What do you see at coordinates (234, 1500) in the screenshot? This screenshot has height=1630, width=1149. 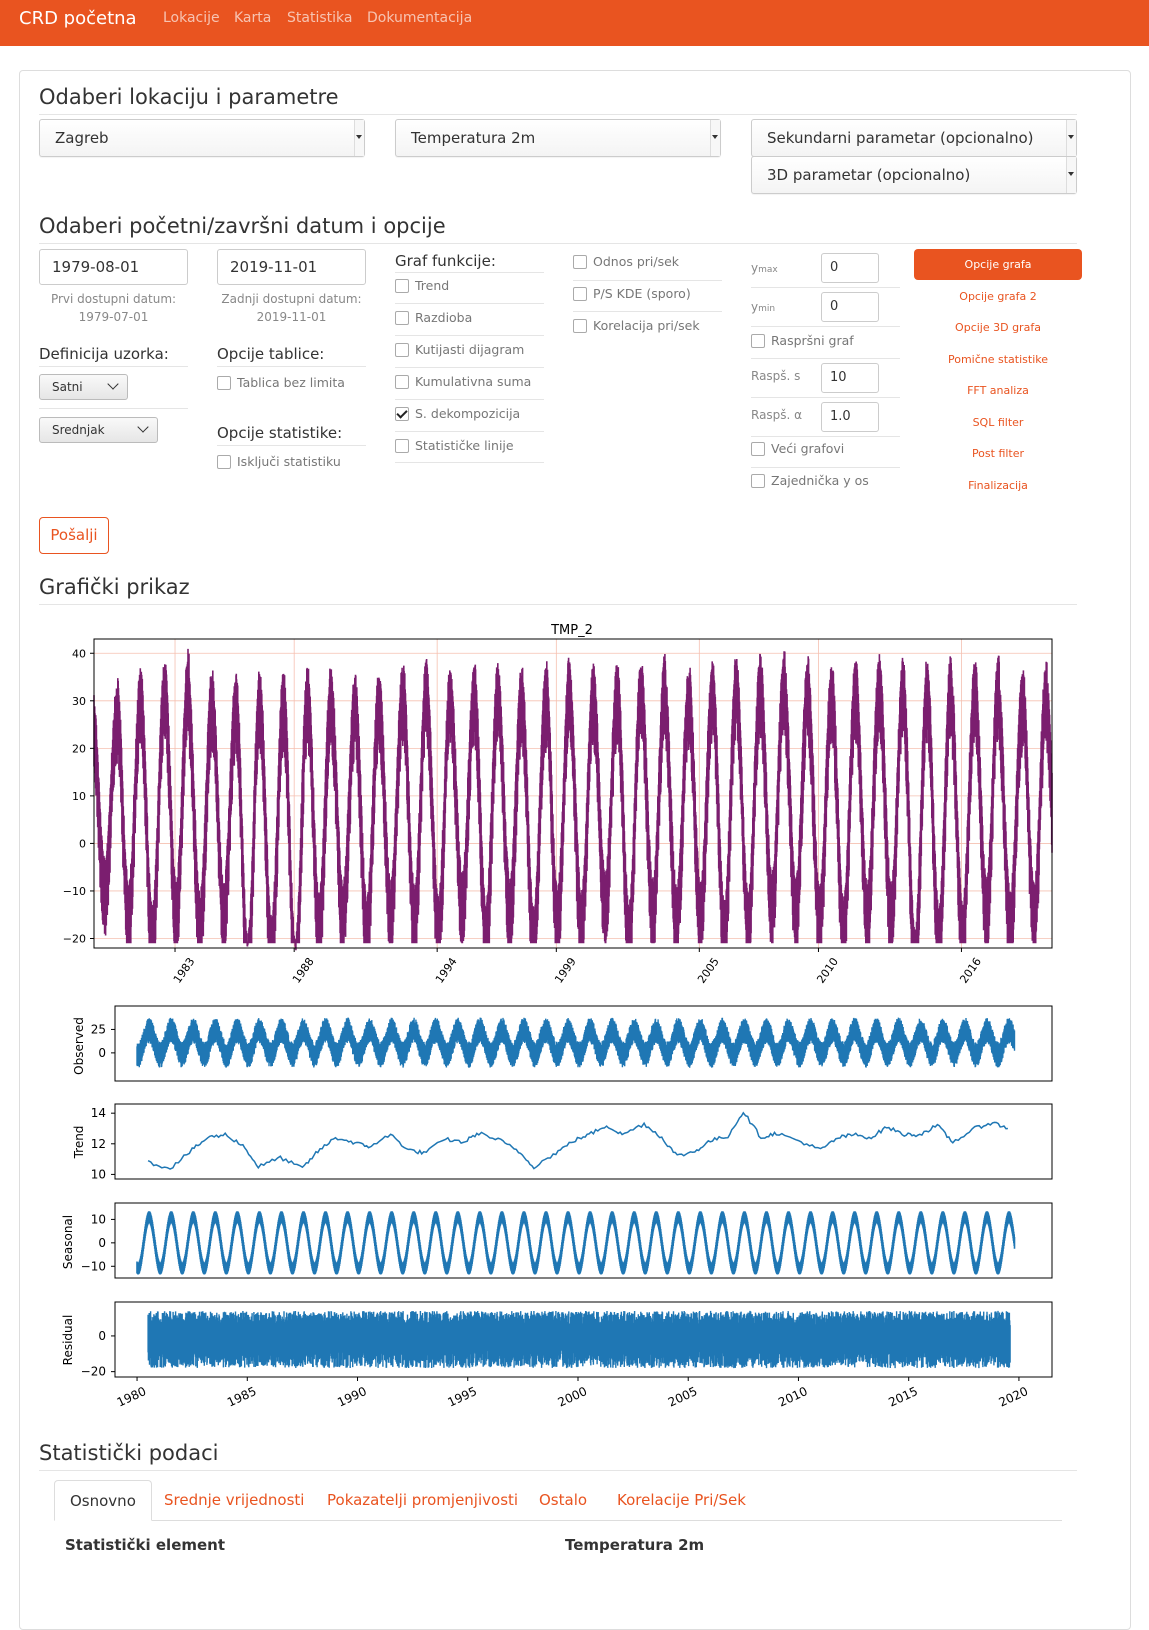 I see `tab-srednje-vrijednosti: Srednje vrijednosti` at bounding box center [234, 1500].